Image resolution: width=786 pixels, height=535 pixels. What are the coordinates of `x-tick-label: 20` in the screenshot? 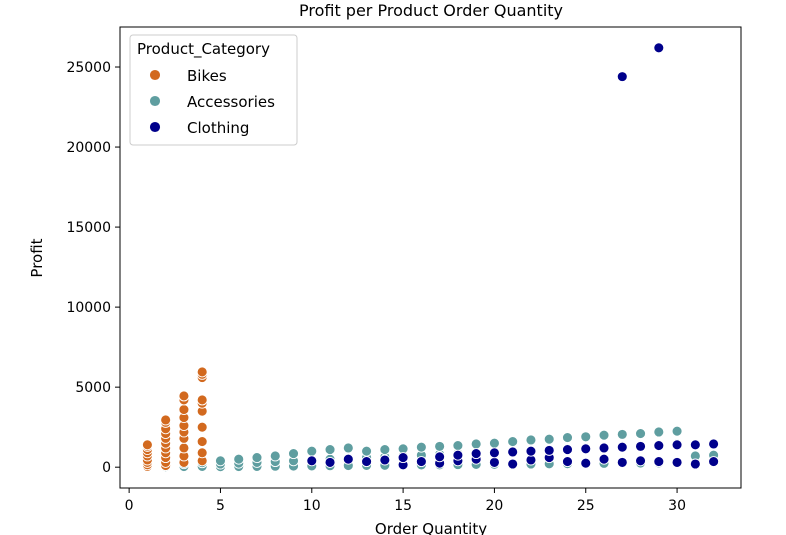 It's located at (495, 506).